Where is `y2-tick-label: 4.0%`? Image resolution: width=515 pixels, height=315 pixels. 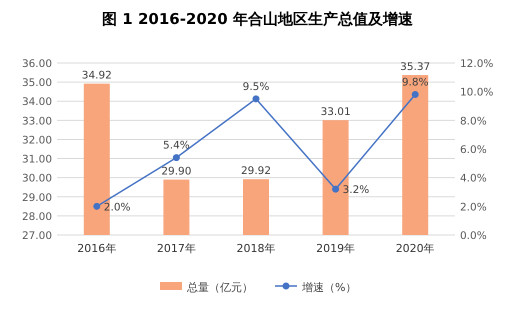
y2-tick-label: 4.0% is located at coordinates (473, 178).